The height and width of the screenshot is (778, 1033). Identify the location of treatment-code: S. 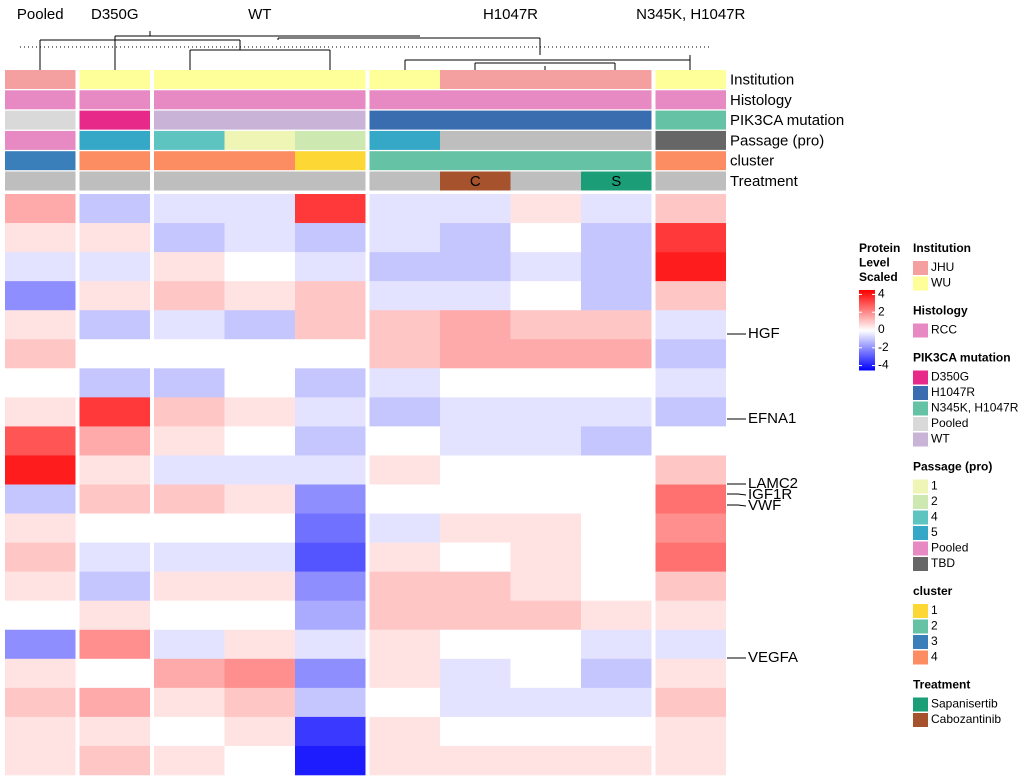
(616, 181).